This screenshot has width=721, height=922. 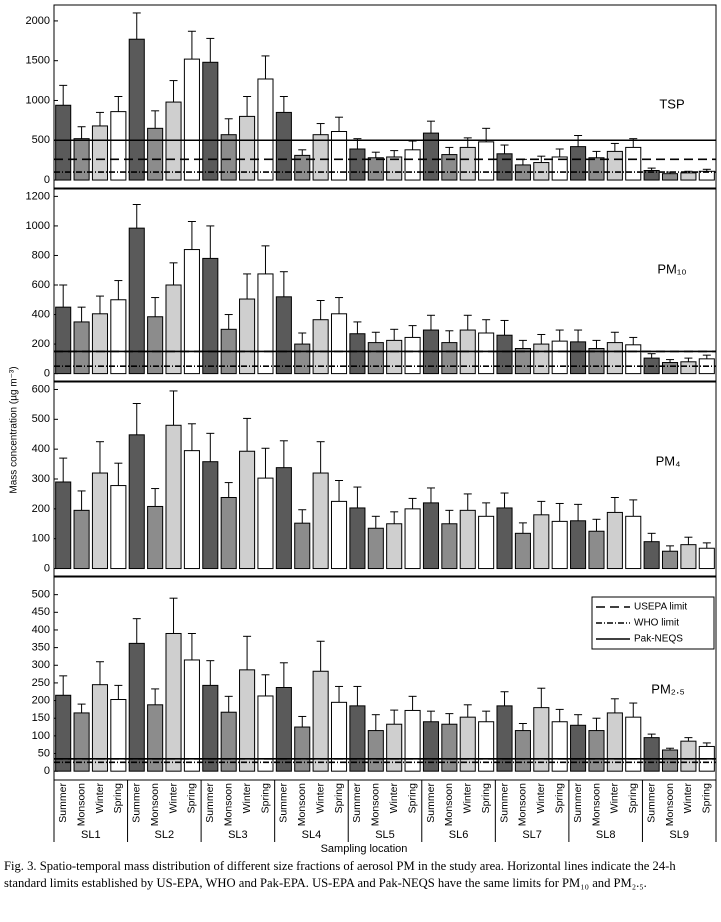 What do you see at coordinates (38, 226) in the screenshot?
I see `y-tick-label: 1000` at bounding box center [38, 226].